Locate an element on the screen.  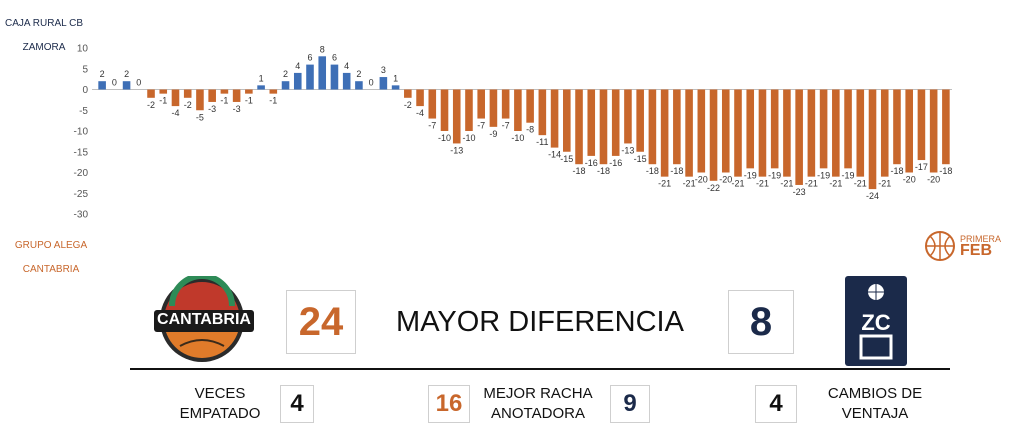
lead-changes-value-box: 4 is located at coordinates (776, 404).